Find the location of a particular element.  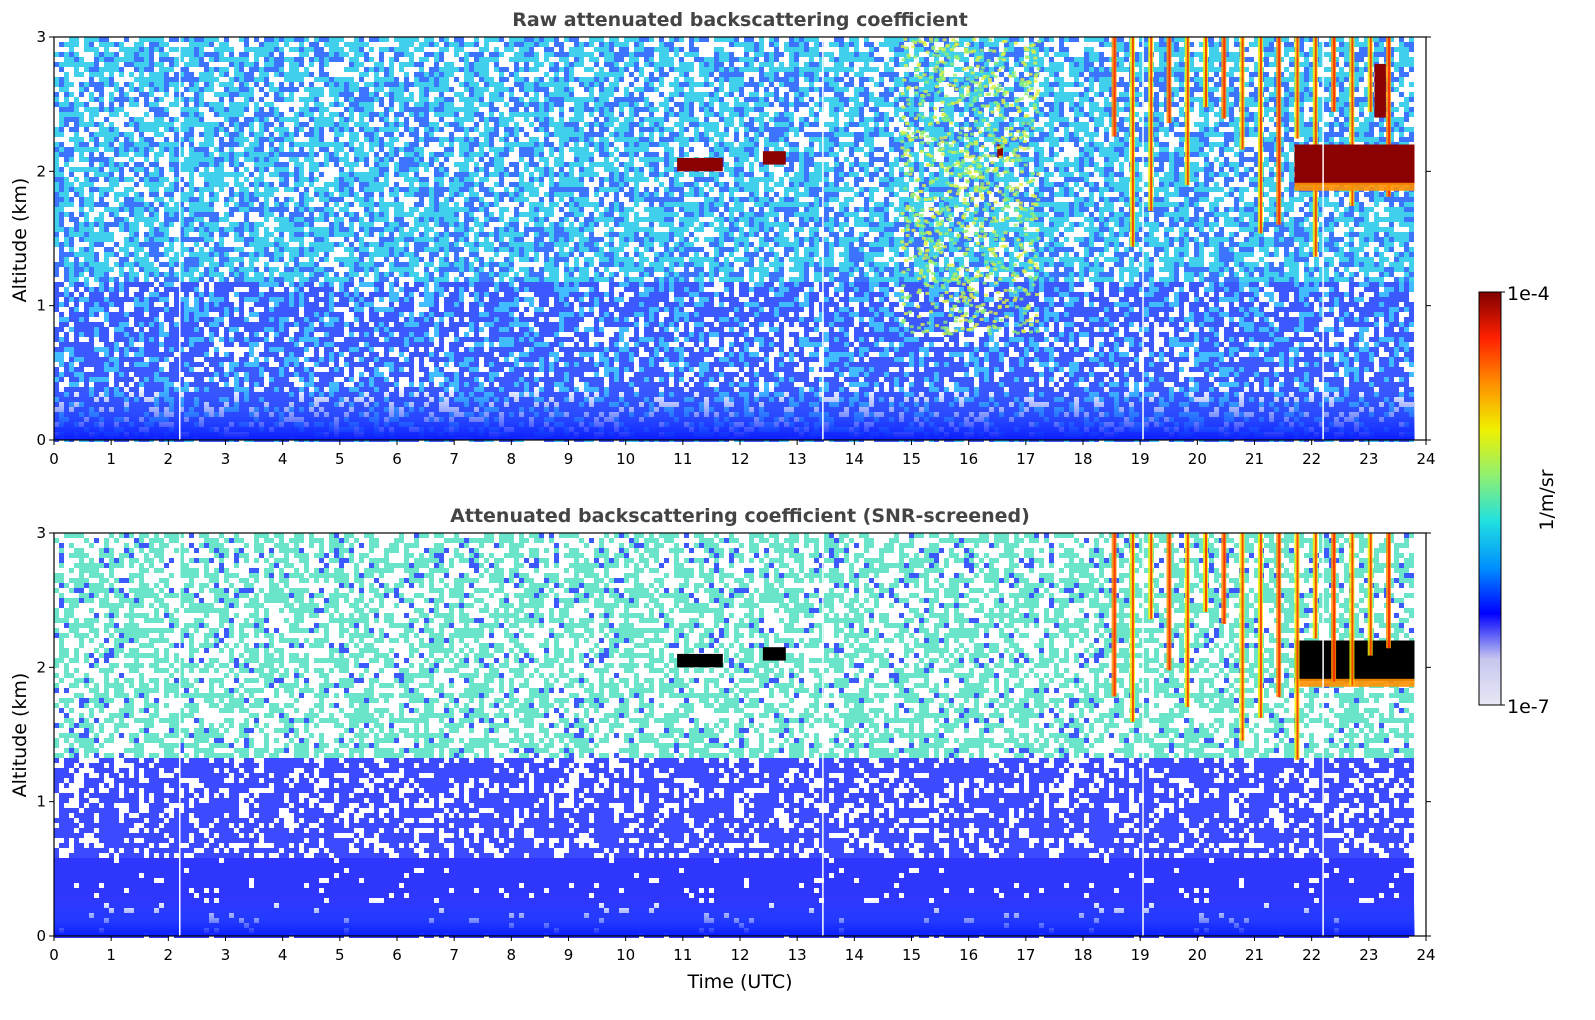

top-y-axis-label: Altitude (km) is located at coordinates (20, 240).